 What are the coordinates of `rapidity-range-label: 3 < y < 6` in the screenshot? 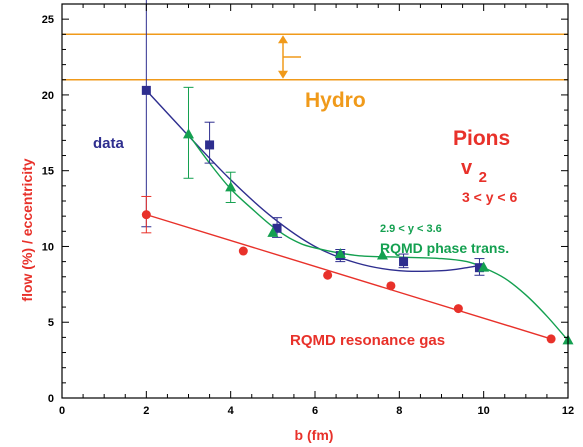 It's located at (489, 197).